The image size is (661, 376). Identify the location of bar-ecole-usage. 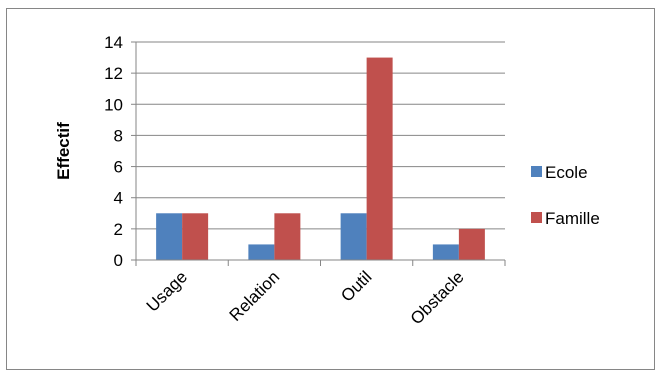
(169, 236).